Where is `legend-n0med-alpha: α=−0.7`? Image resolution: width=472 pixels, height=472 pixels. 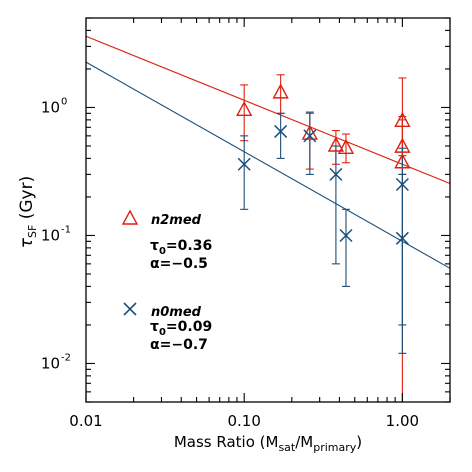 legend-n0med-alpha: α=−0.7 is located at coordinates (179, 345).